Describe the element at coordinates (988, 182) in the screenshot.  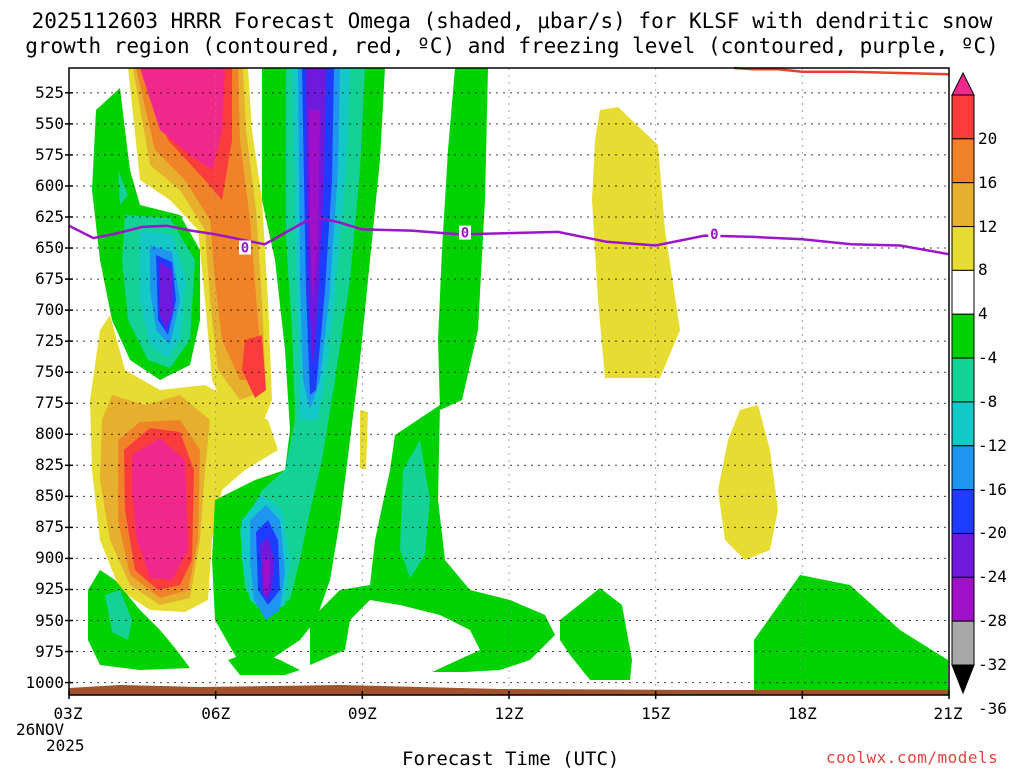
I see `colorbar-label: 16` at that location.